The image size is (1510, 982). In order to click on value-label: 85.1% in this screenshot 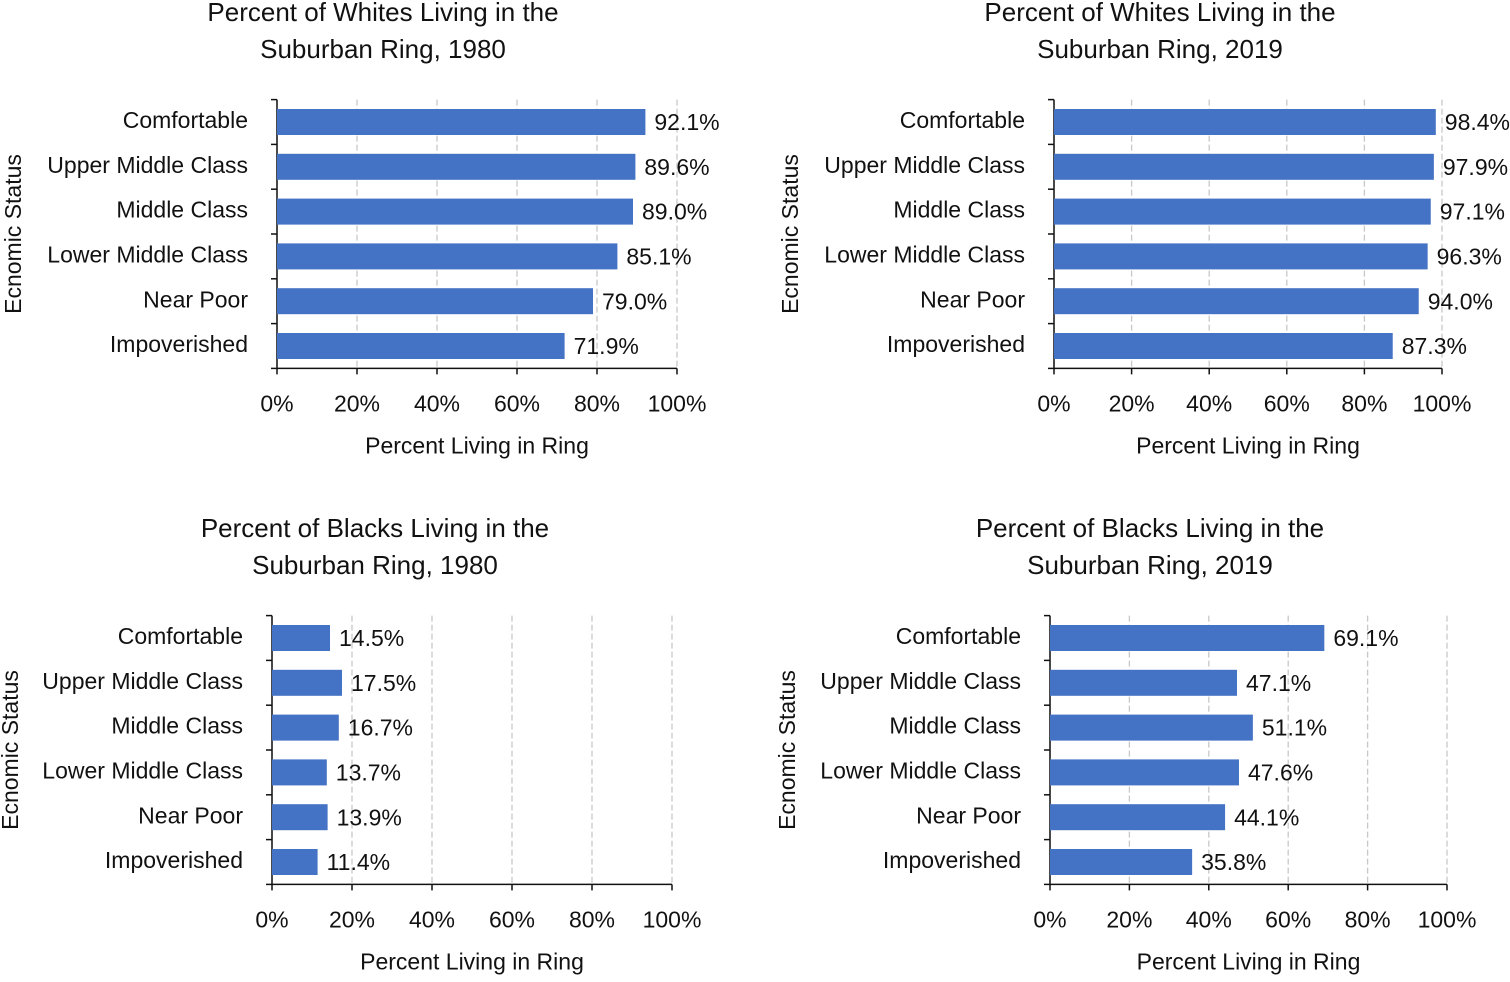, I will do `click(658, 256)`.